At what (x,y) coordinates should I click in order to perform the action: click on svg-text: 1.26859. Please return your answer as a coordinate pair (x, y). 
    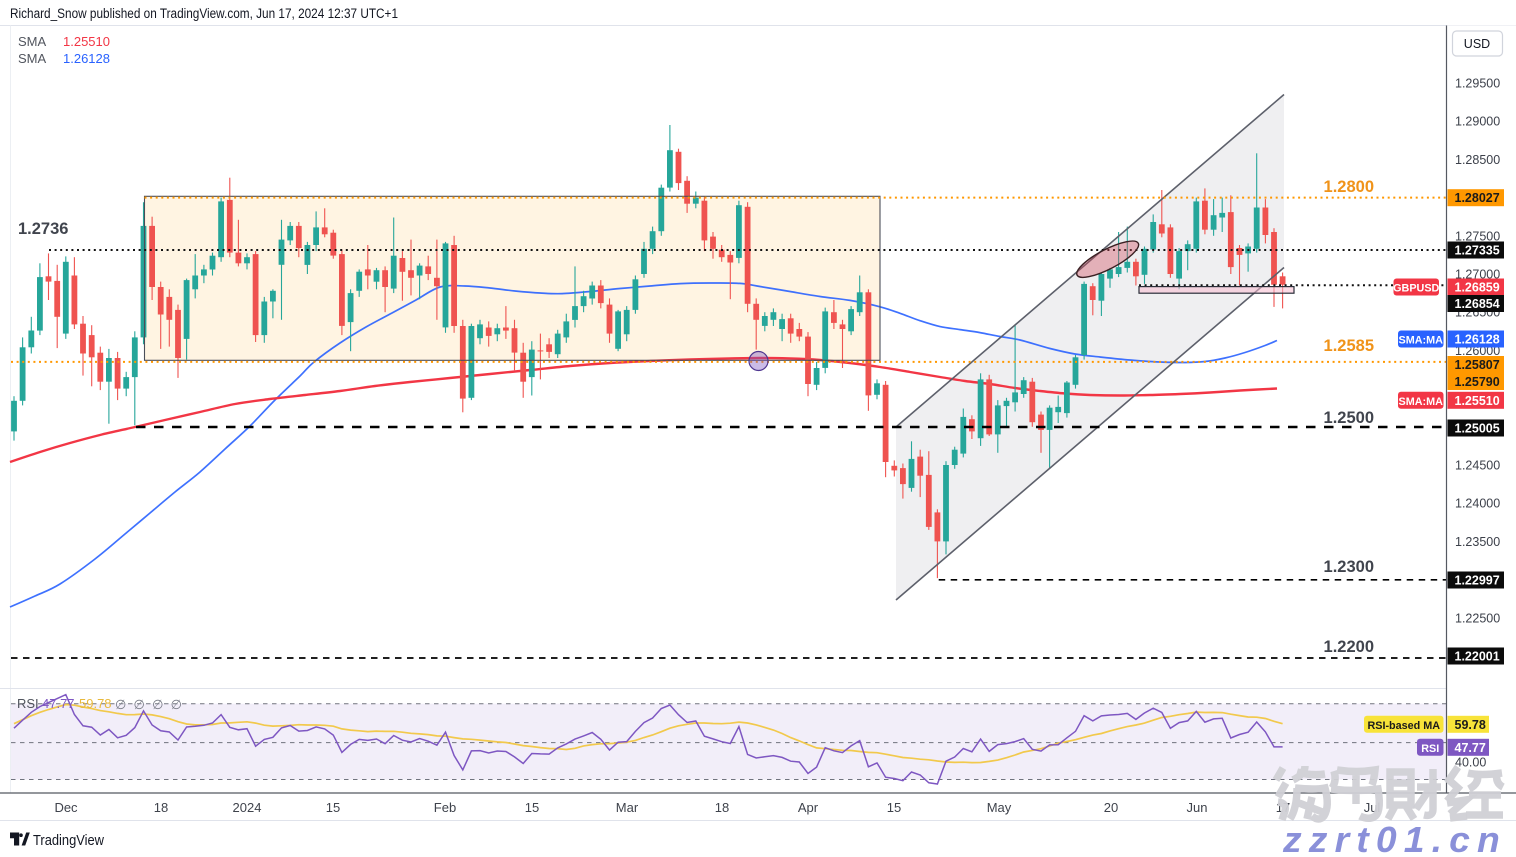
    Looking at the image, I should click on (1477, 288).